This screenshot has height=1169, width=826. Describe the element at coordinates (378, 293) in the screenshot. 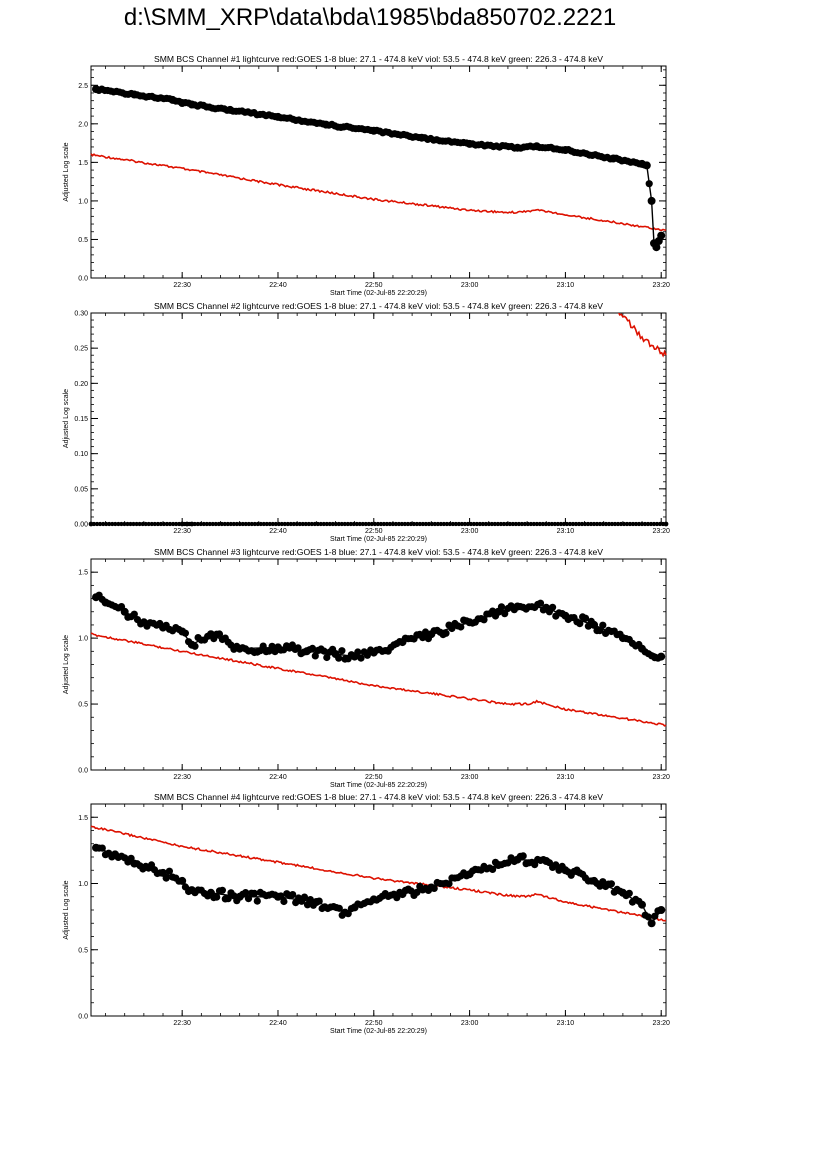

I see `x-axis-label: Start Time (02-Jul-85 22:20:29)` at that location.